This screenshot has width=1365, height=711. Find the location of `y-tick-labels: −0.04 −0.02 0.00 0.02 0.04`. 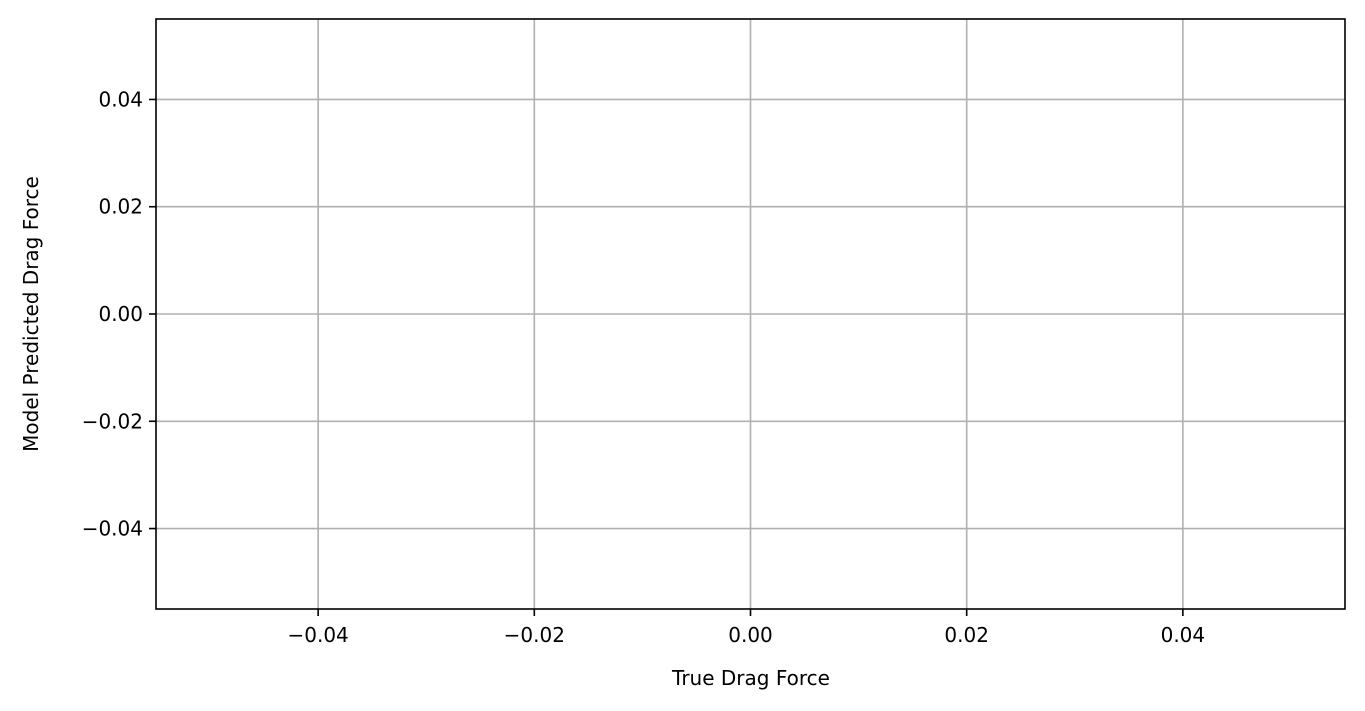

y-tick-labels: −0.04 −0.02 0.00 0.02 0.04 is located at coordinates (112, 313).